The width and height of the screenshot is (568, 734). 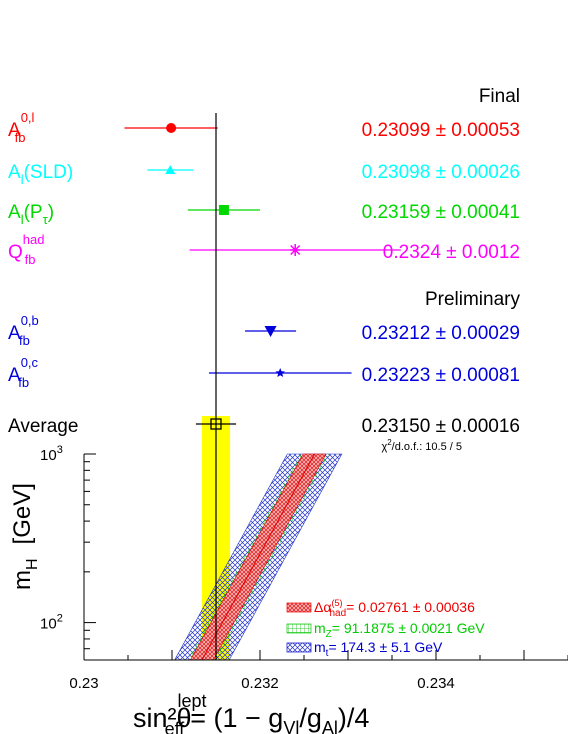 What do you see at coordinates (46, 219) in the screenshot?
I see `measurement-label-suffix-sub: τ` at bounding box center [46, 219].